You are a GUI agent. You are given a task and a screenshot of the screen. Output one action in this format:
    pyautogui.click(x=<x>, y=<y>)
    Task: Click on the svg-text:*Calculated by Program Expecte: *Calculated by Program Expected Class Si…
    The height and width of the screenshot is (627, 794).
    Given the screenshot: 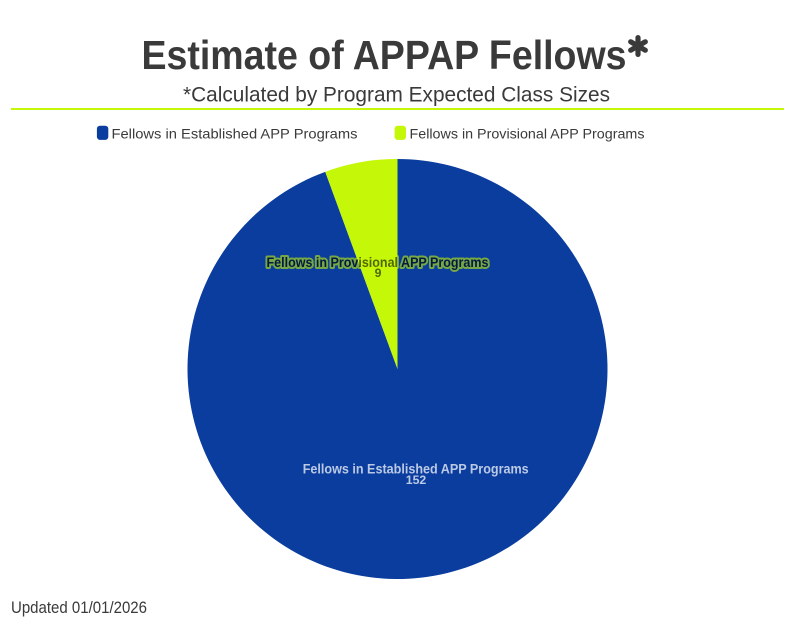 What is the action you would take?
    pyautogui.click(x=396, y=95)
    